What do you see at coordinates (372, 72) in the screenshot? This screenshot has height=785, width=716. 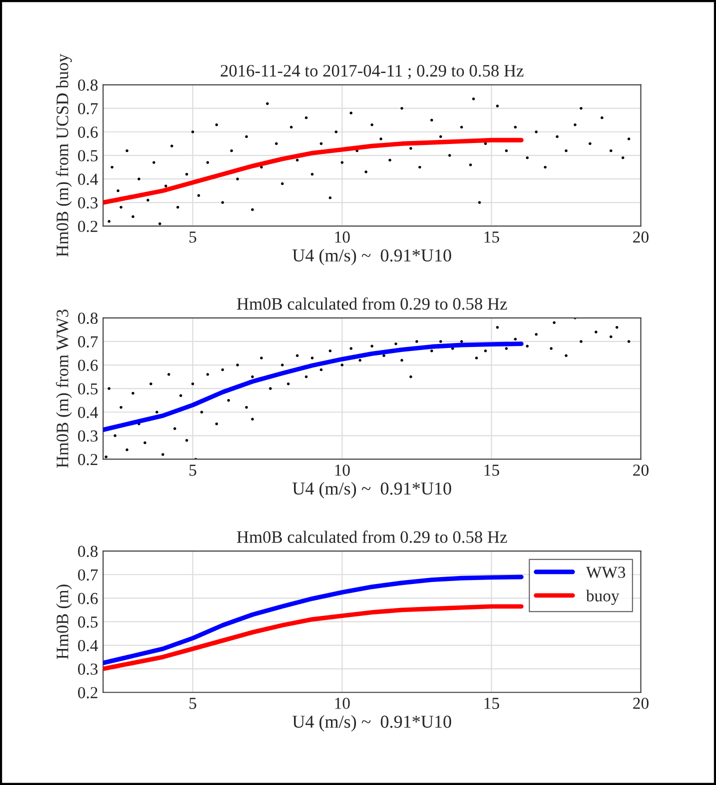 I see `chart-title: 2016-11-24 to 2017-04-11 ; 0.29 to 0.58 Hz` at bounding box center [372, 72].